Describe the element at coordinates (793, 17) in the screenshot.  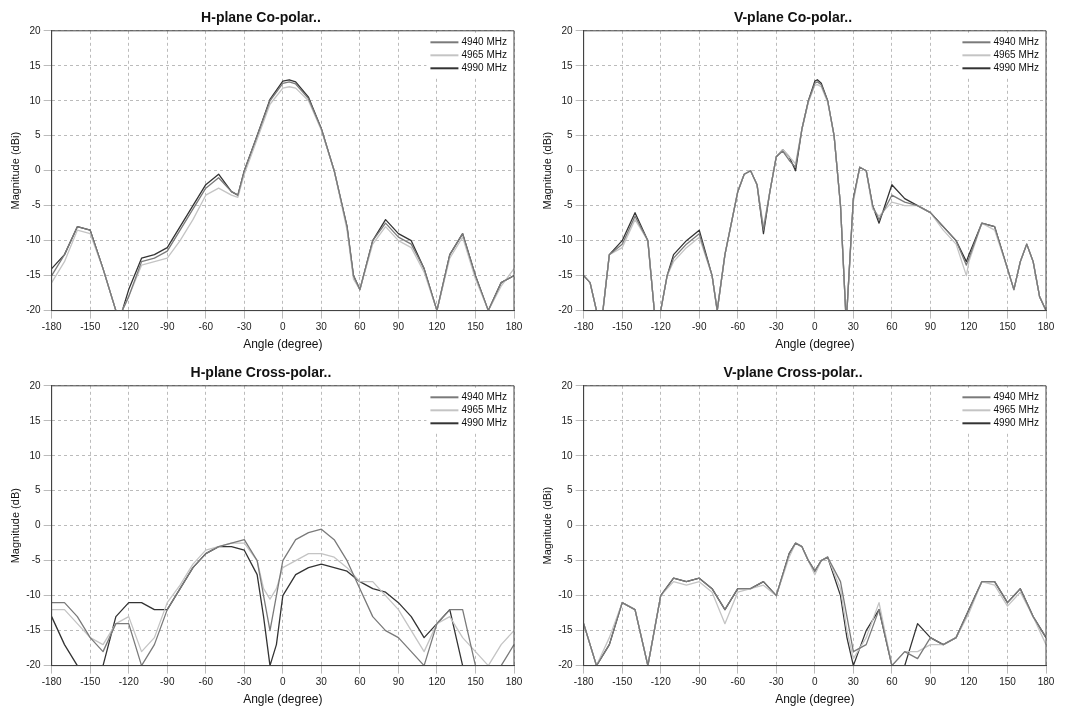
I see `chart-title: V-plane Co-polar..` at that location.